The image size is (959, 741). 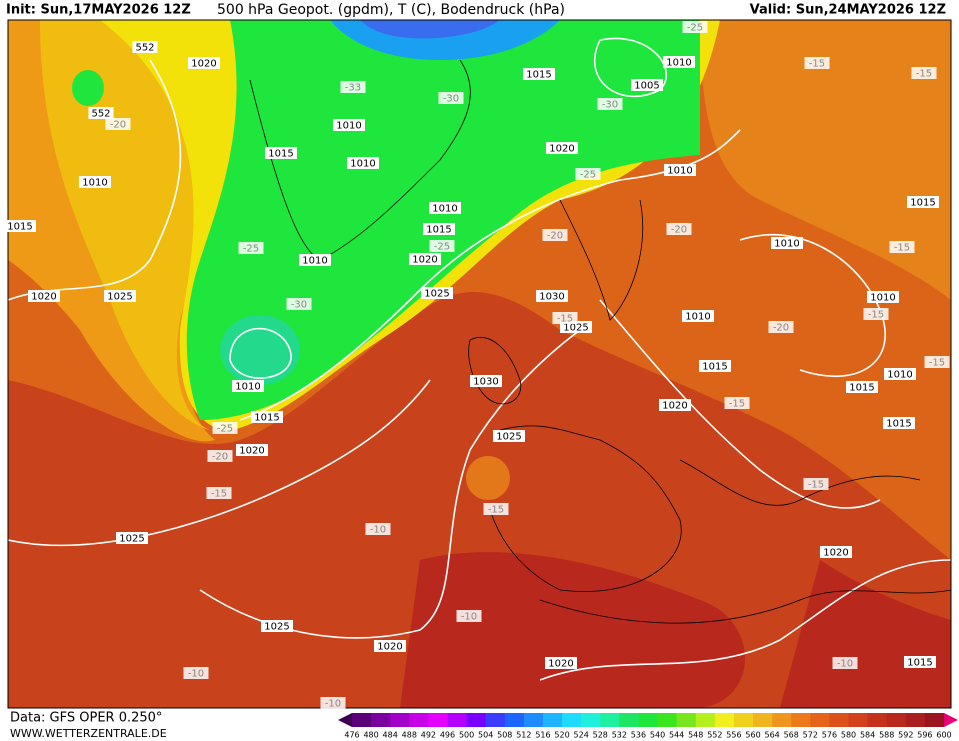 I want to click on pressure-label: 1005, so click(x=646, y=86).